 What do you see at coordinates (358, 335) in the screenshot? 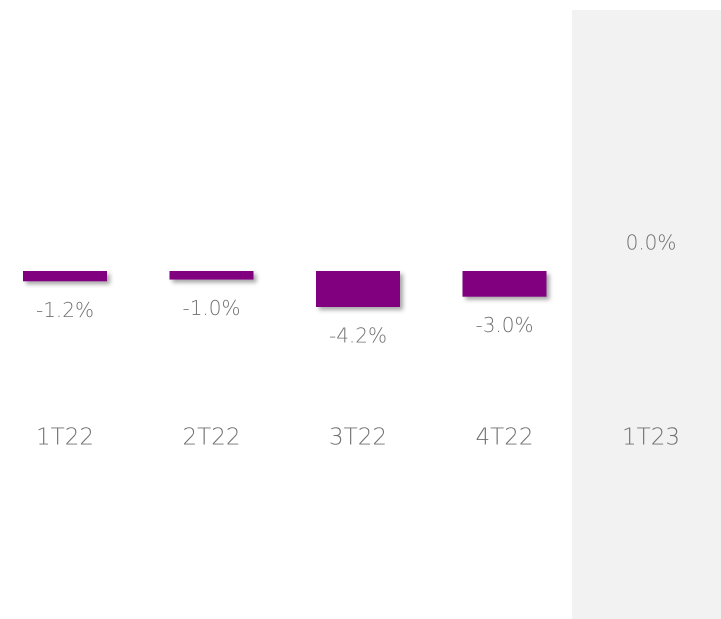
I see `value-label: -4.2%` at bounding box center [358, 335].